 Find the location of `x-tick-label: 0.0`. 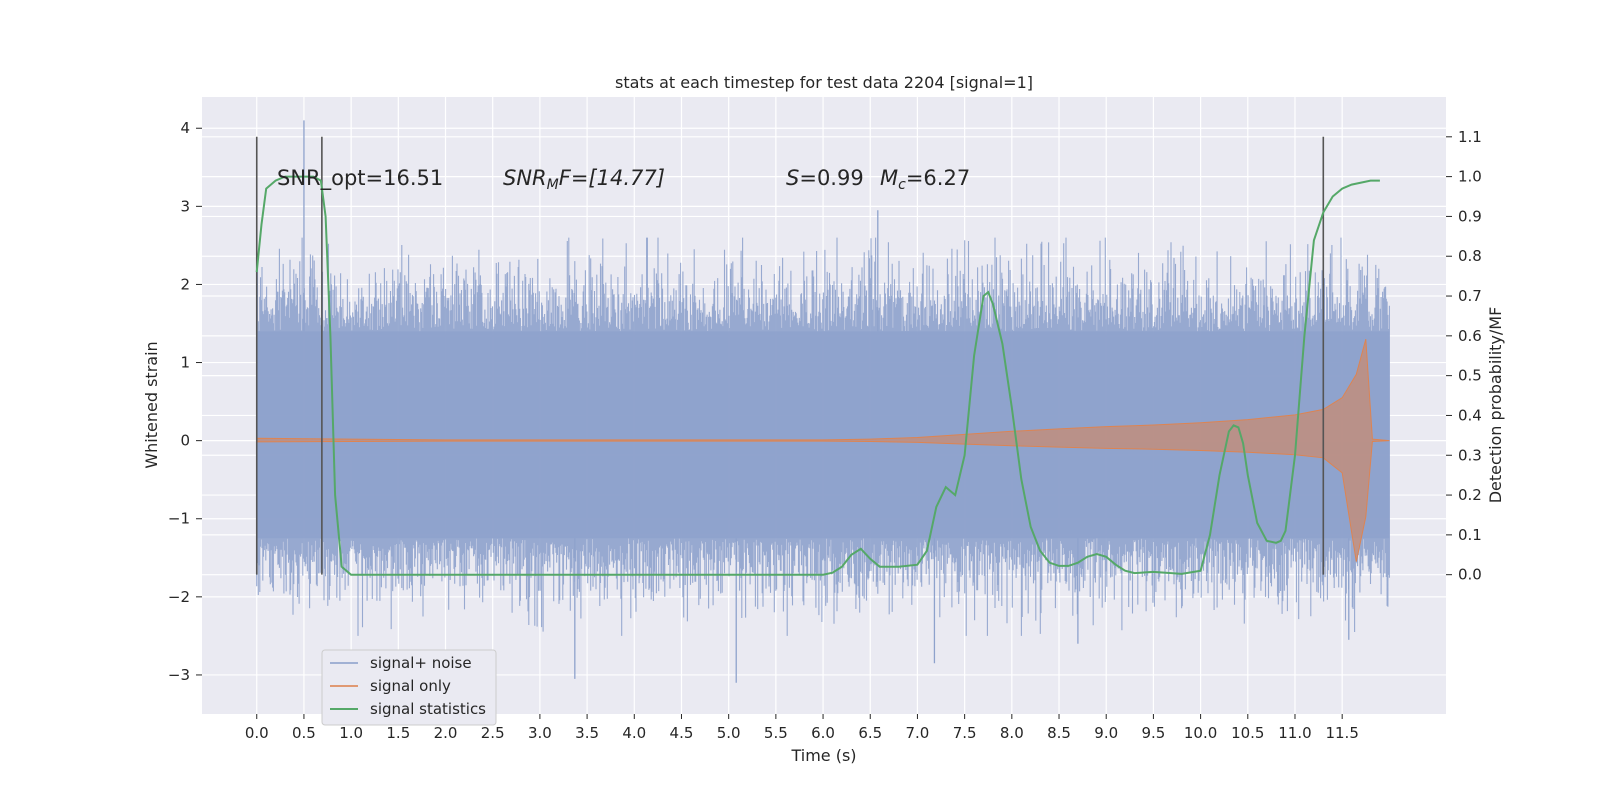

x-tick-label: 0.0 is located at coordinates (257, 733).